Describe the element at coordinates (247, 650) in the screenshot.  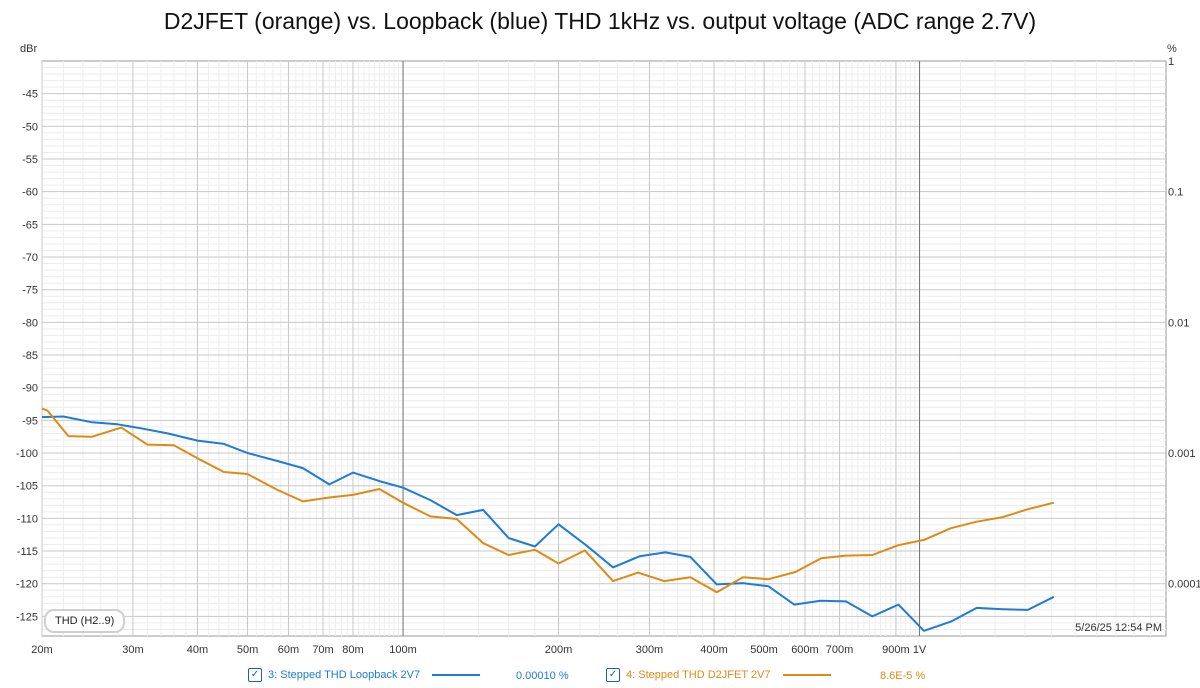
I see `x-tick-label: 50m` at that location.